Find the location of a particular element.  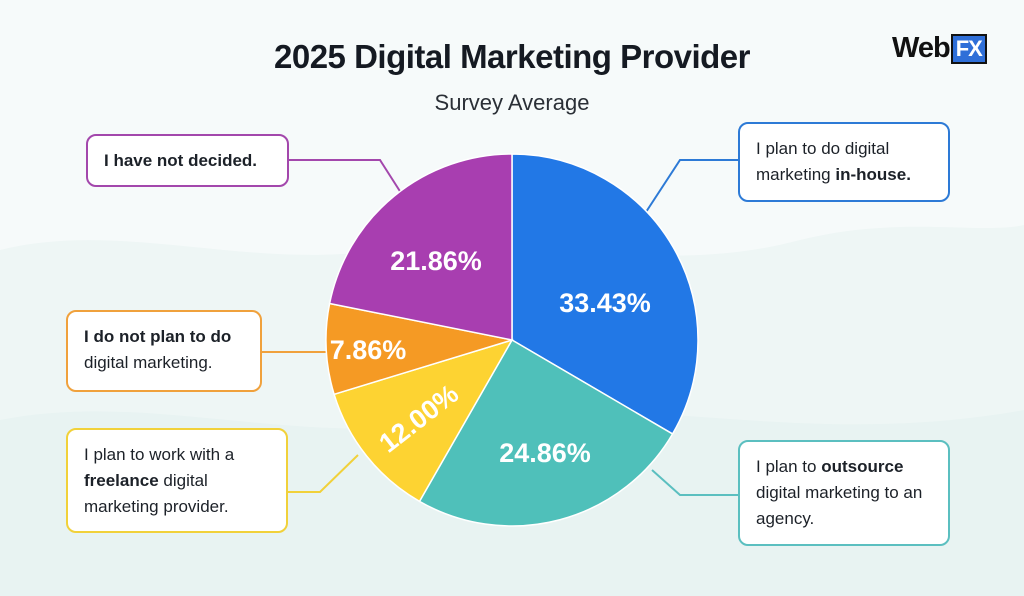

pie-slice-not-plan is located at coordinates (419, 349).